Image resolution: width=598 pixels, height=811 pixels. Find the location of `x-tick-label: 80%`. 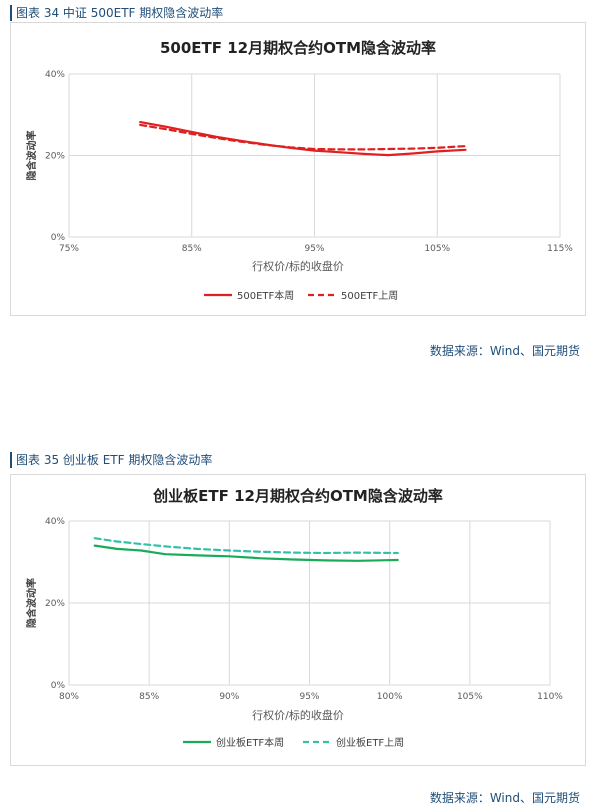

x-tick-label: 80% is located at coordinates (69, 697).